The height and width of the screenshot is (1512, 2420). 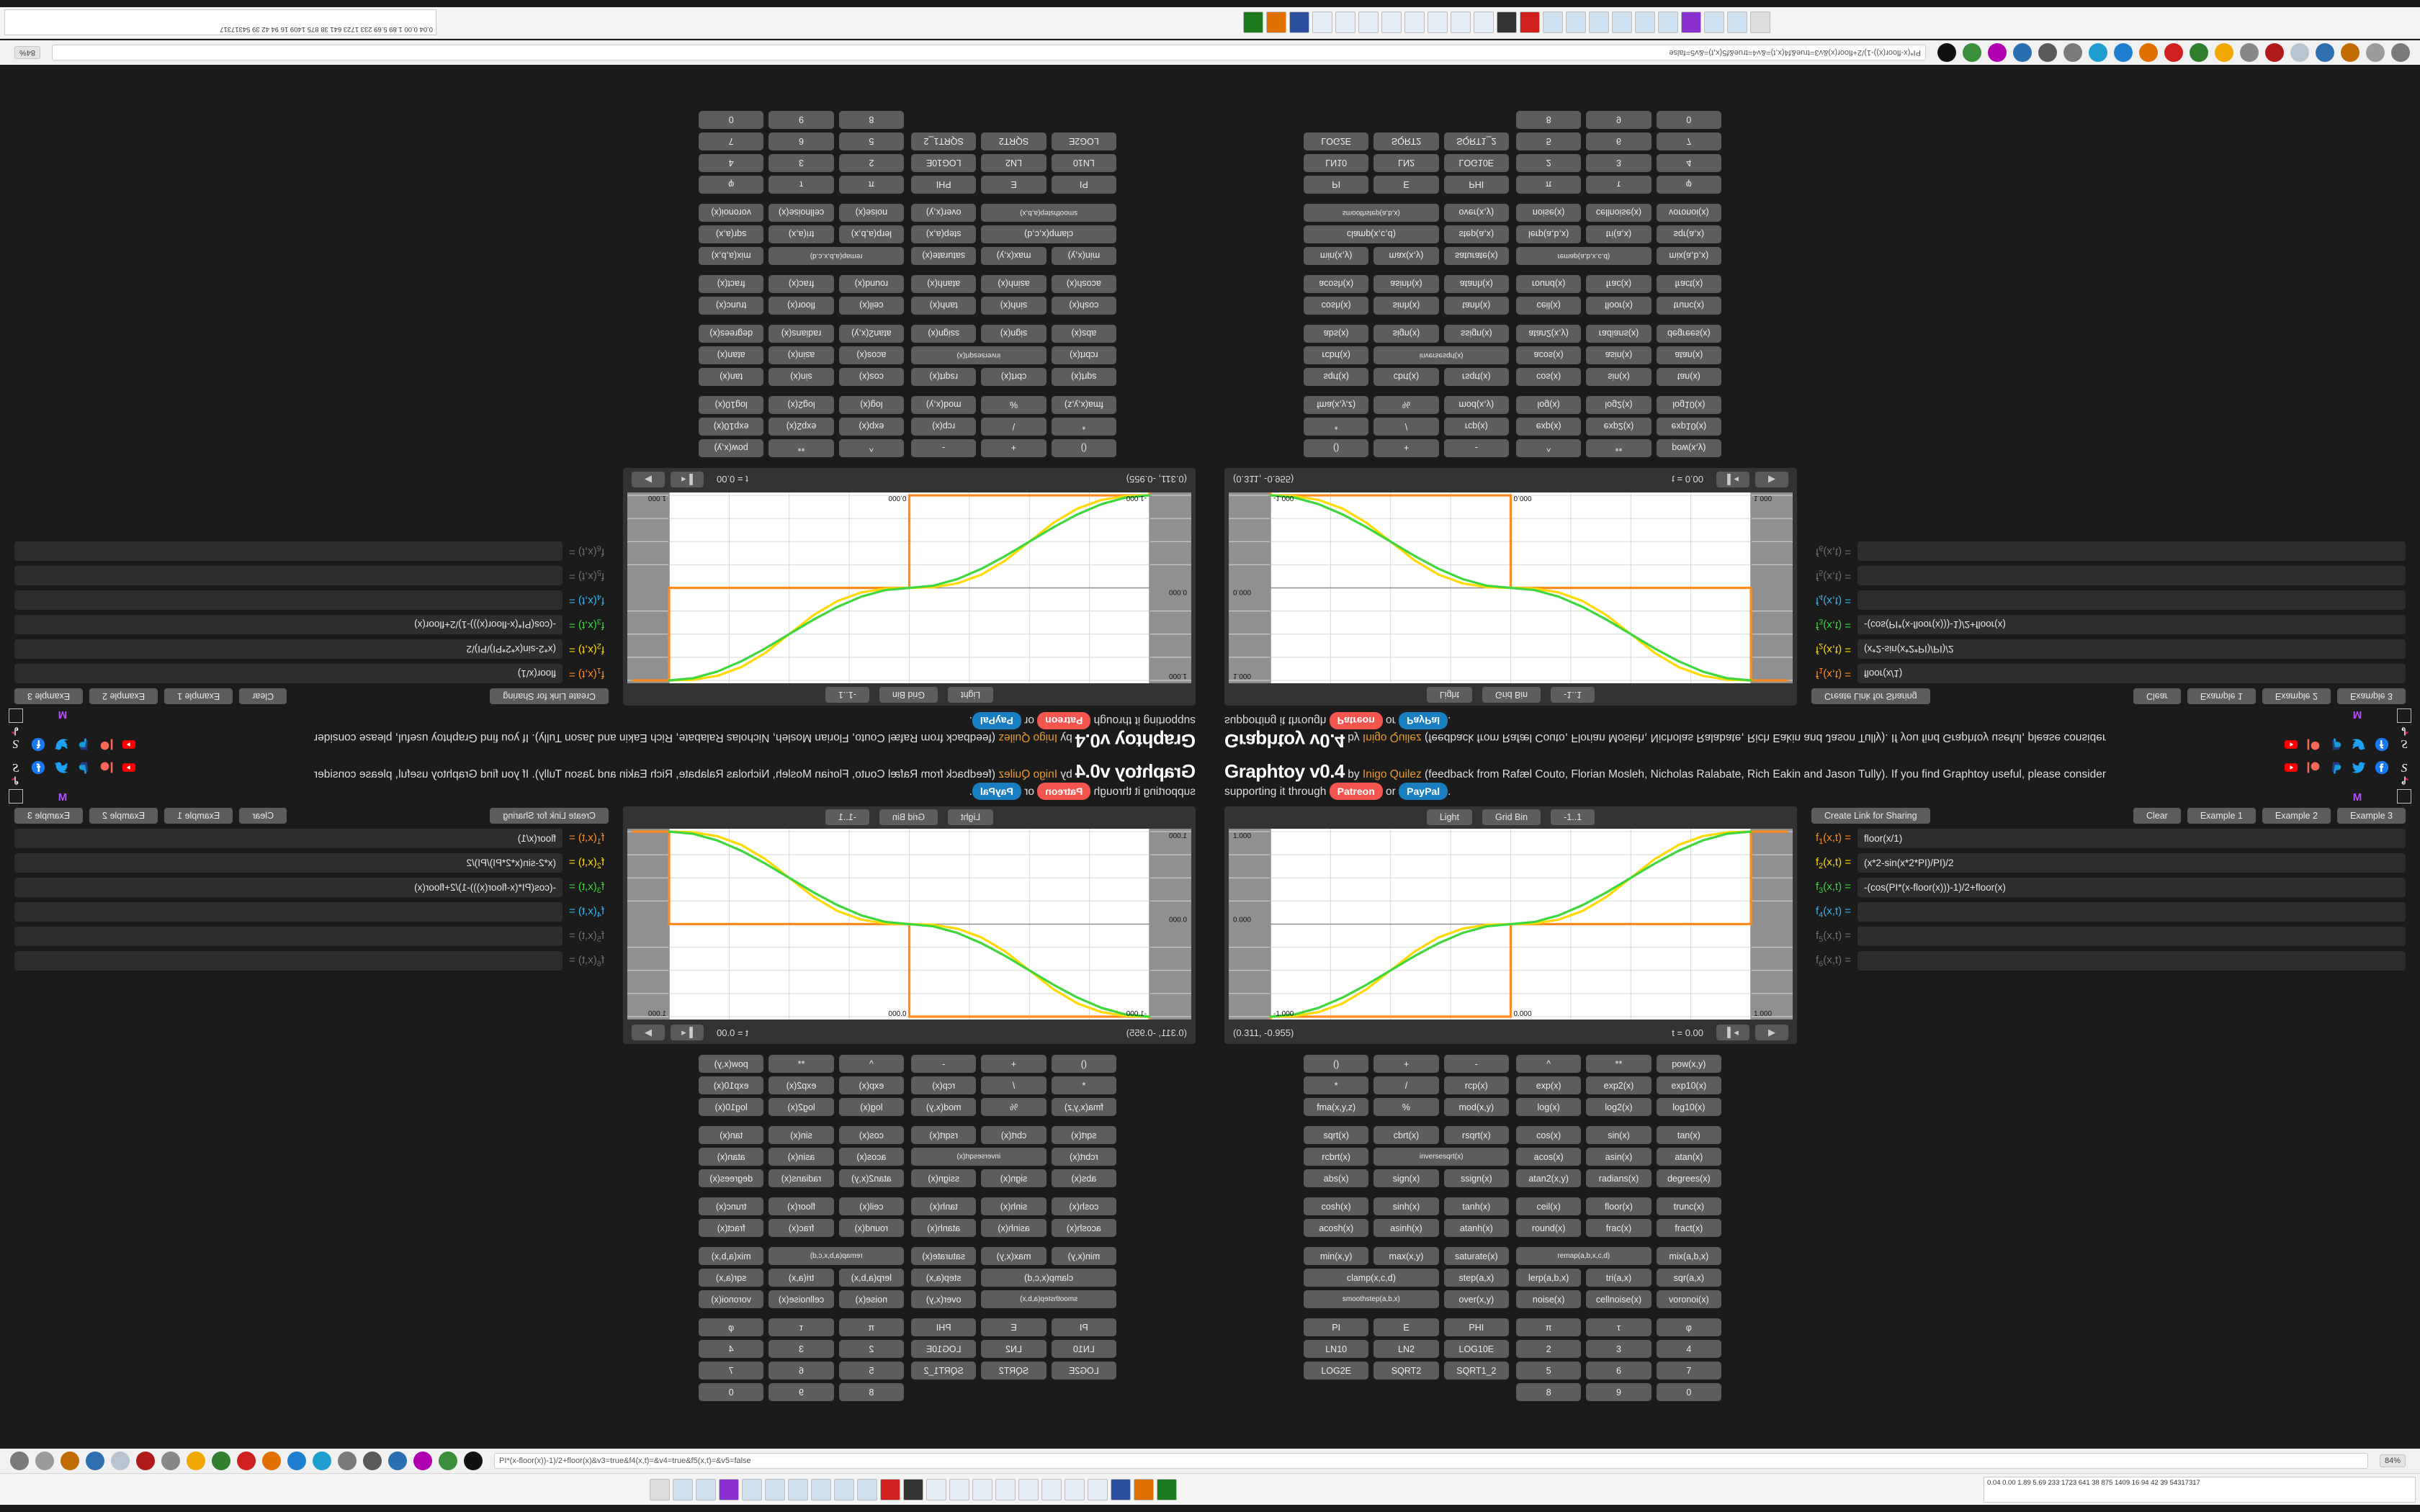 I want to click on clear-button: Clear, so click(x=263, y=816).